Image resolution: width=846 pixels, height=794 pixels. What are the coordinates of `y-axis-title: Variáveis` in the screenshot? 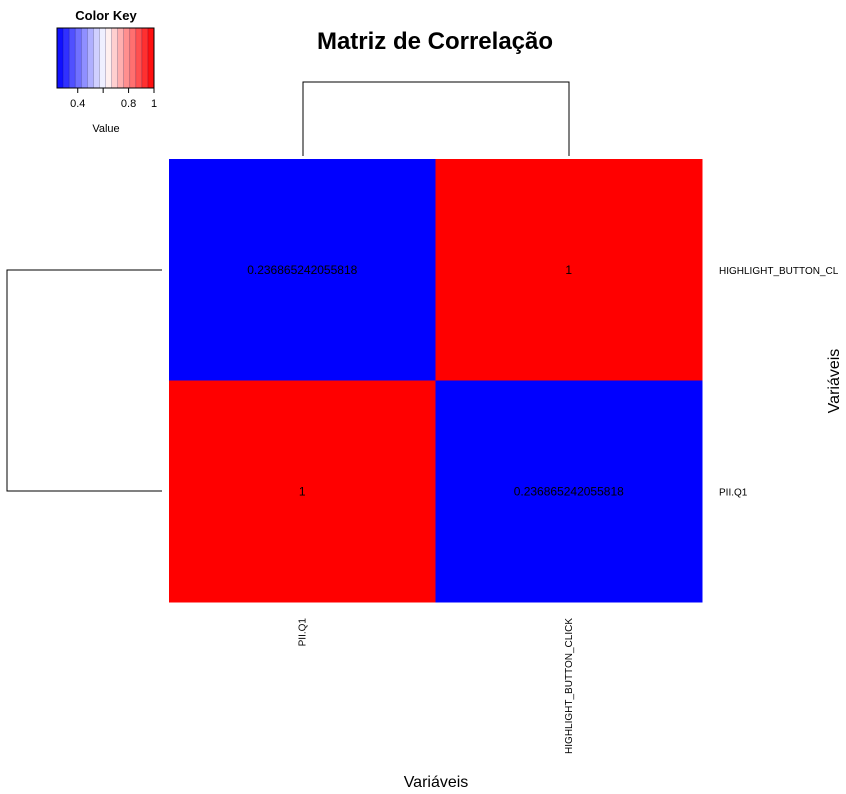 It's located at (834, 381).